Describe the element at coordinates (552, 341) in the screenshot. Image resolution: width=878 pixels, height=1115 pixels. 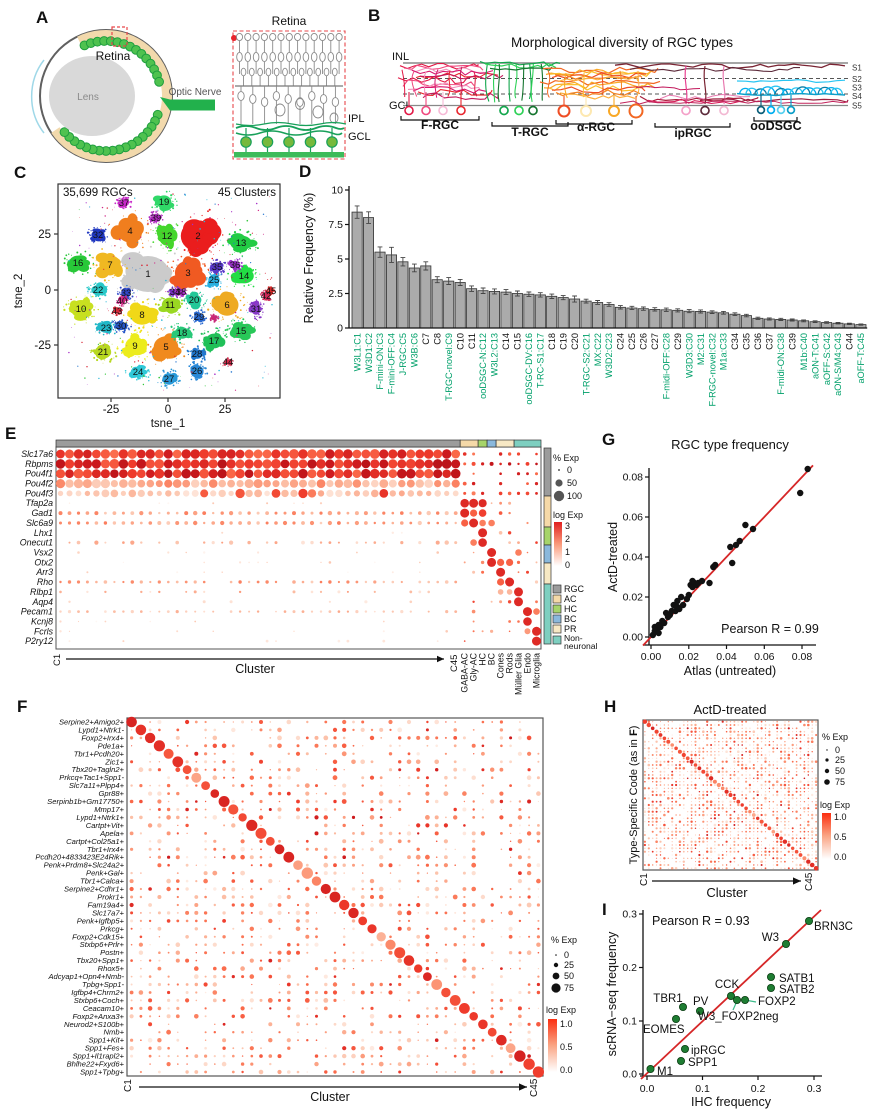
I see `svg-text: C18` at that location.